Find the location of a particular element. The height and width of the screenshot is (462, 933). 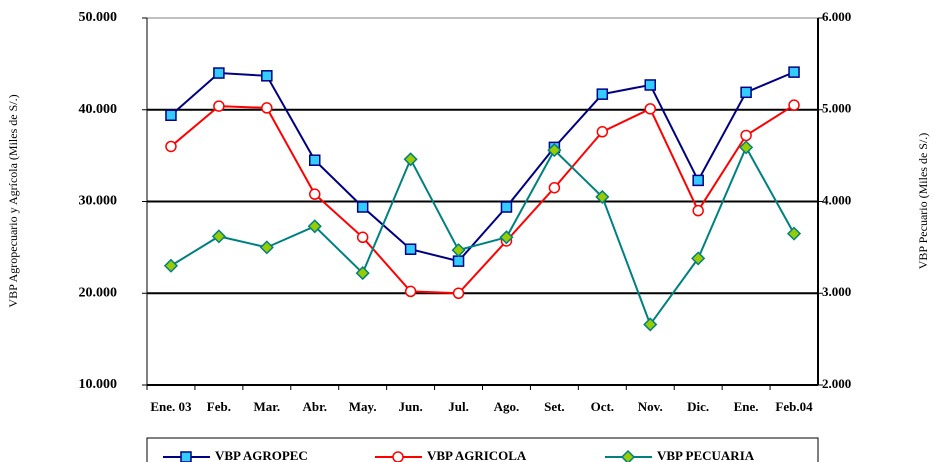

x-tick-label: Abr. is located at coordinates (314, 406).